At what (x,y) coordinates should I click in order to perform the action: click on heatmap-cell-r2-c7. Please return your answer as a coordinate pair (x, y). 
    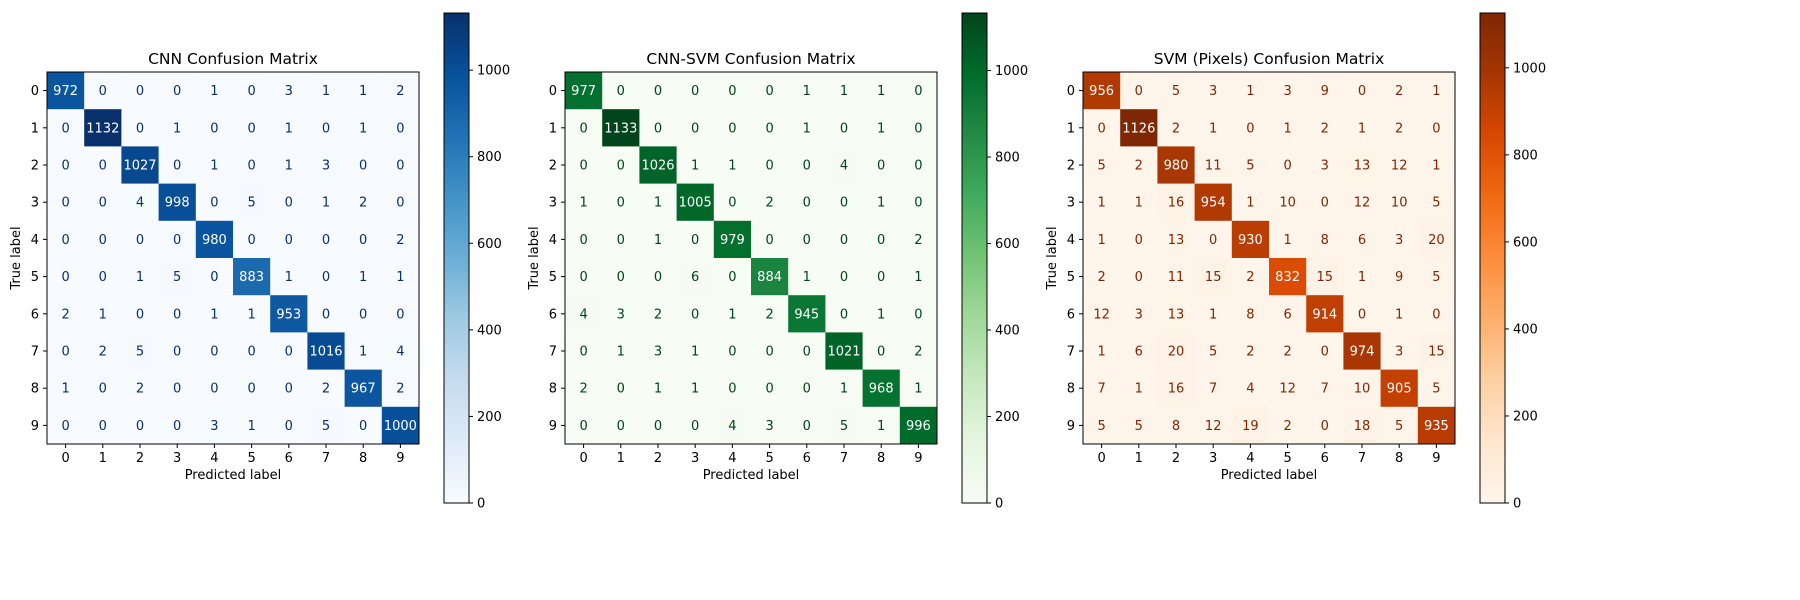
    Looking at the image, I should click on (844, 165).